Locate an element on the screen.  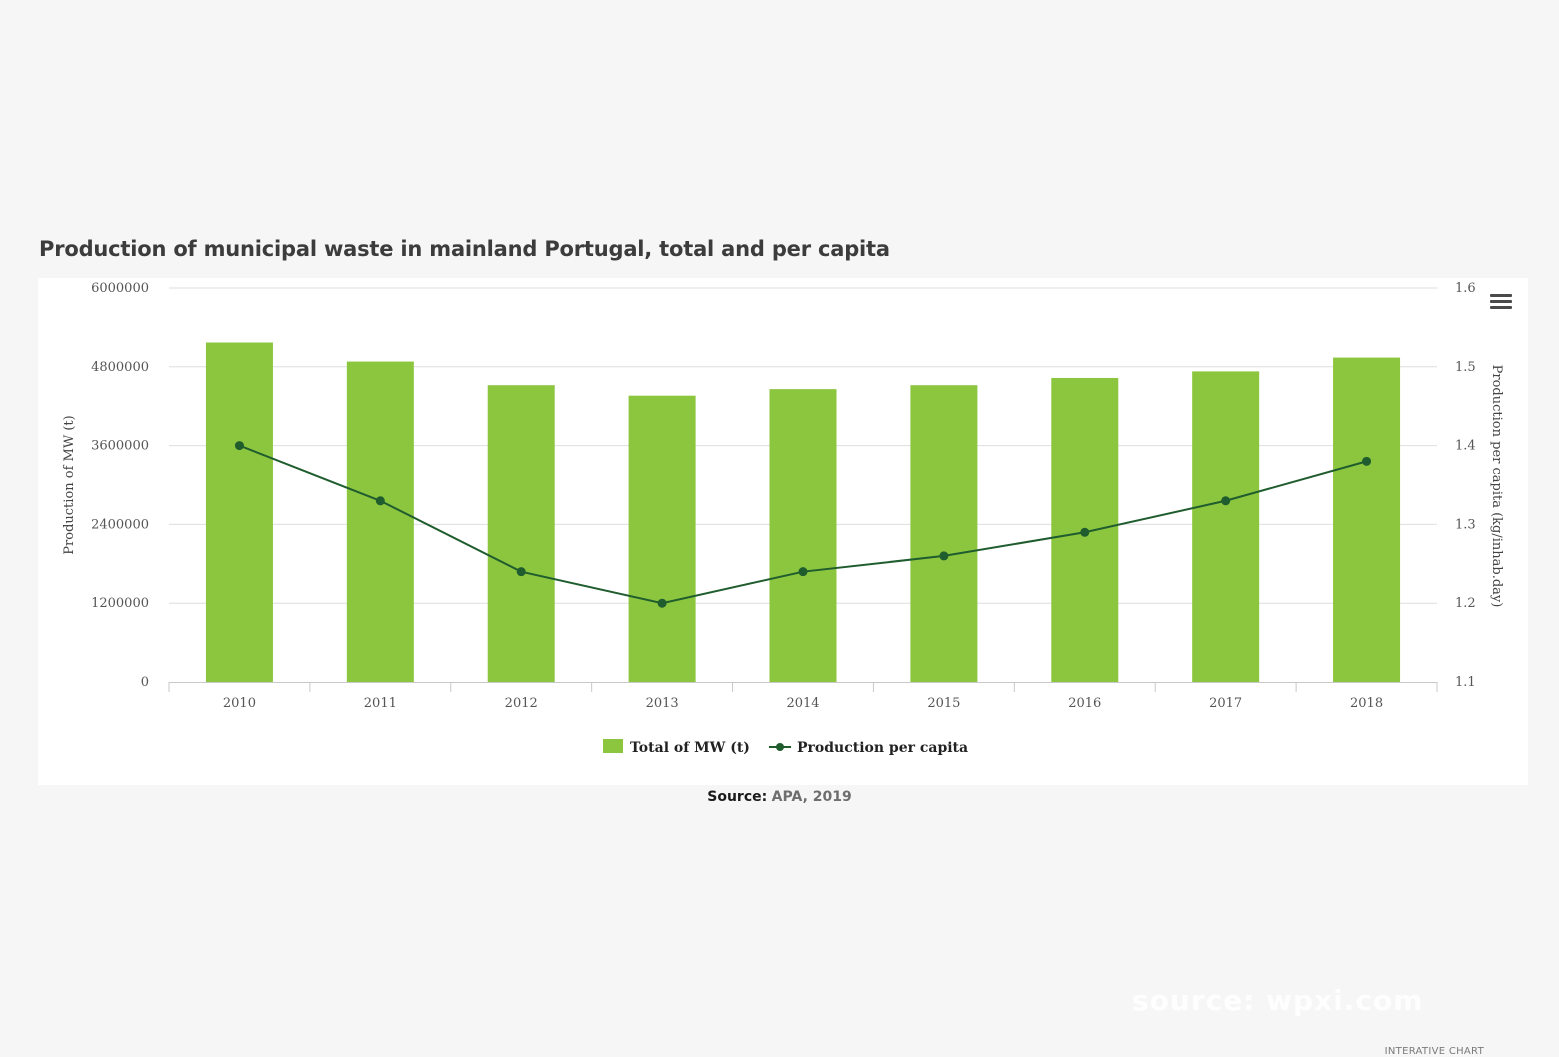
legend-bar-label: Total of MW (t) is located at coordinates (690, 748).